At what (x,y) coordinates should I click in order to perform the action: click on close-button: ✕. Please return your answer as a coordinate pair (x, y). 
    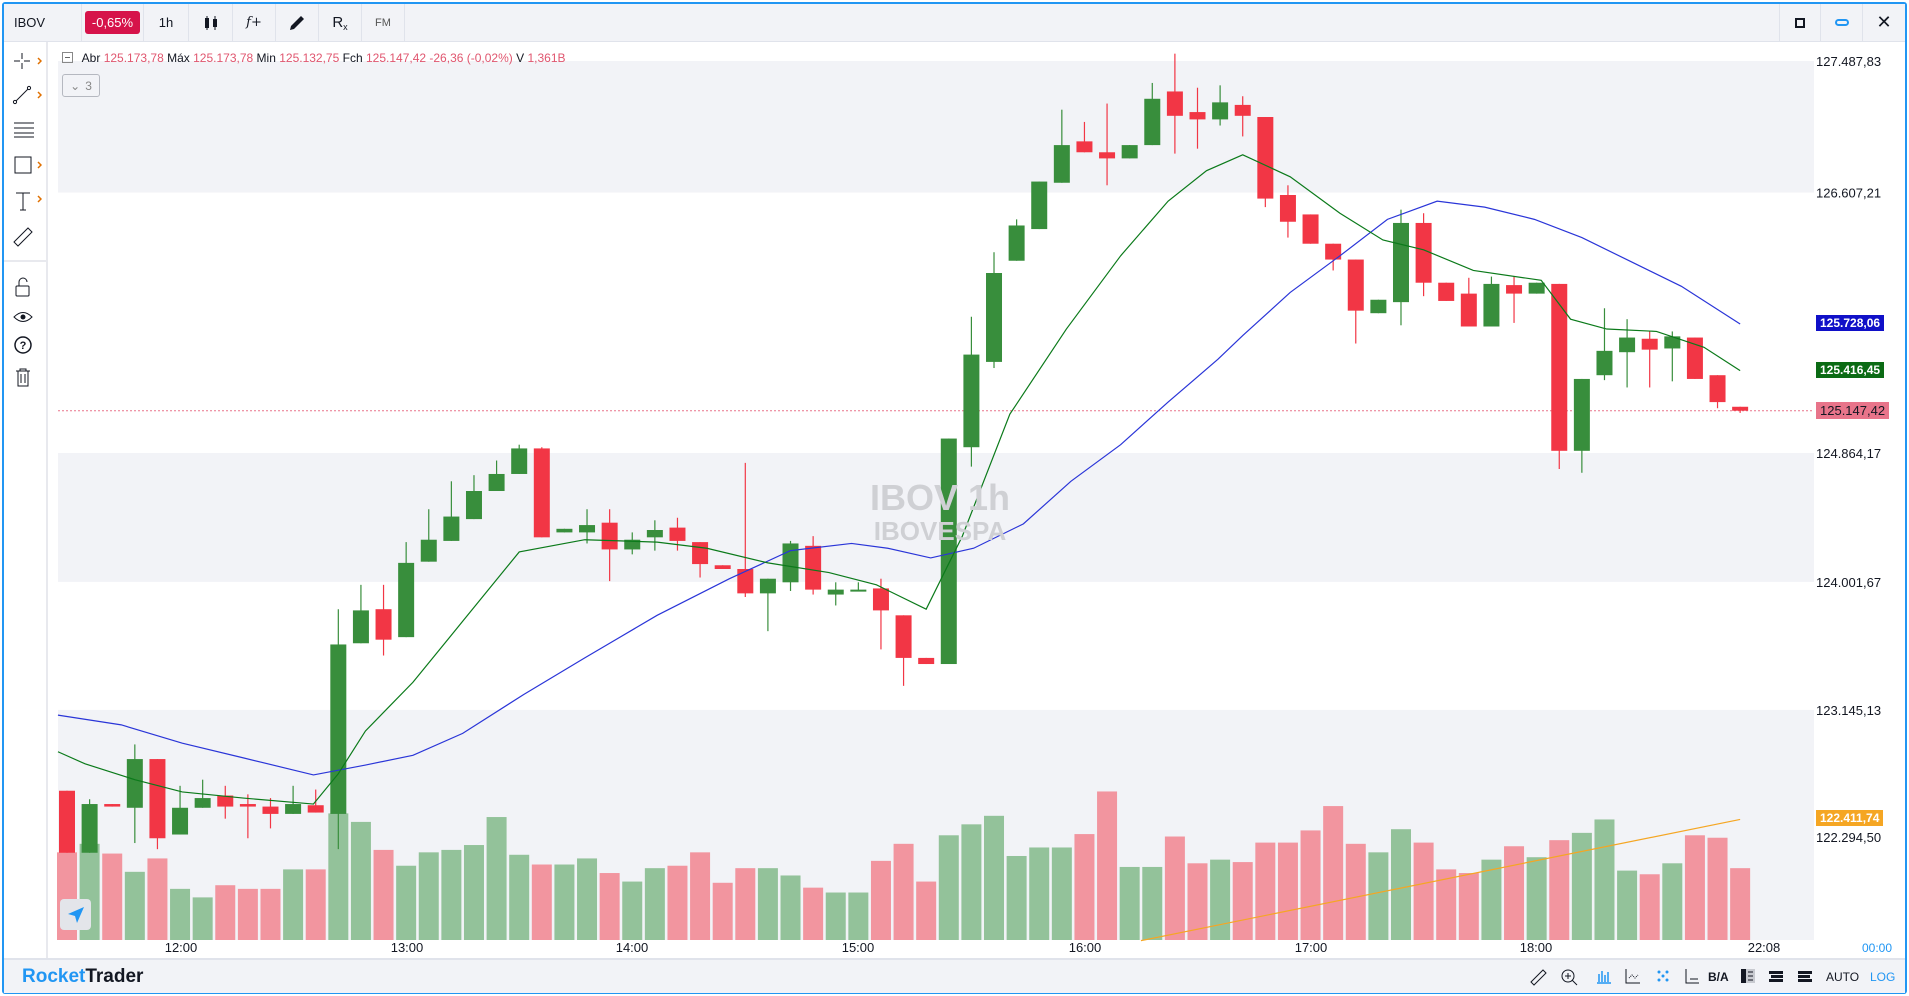
    Looking at the image, I should click on (1884, 23).